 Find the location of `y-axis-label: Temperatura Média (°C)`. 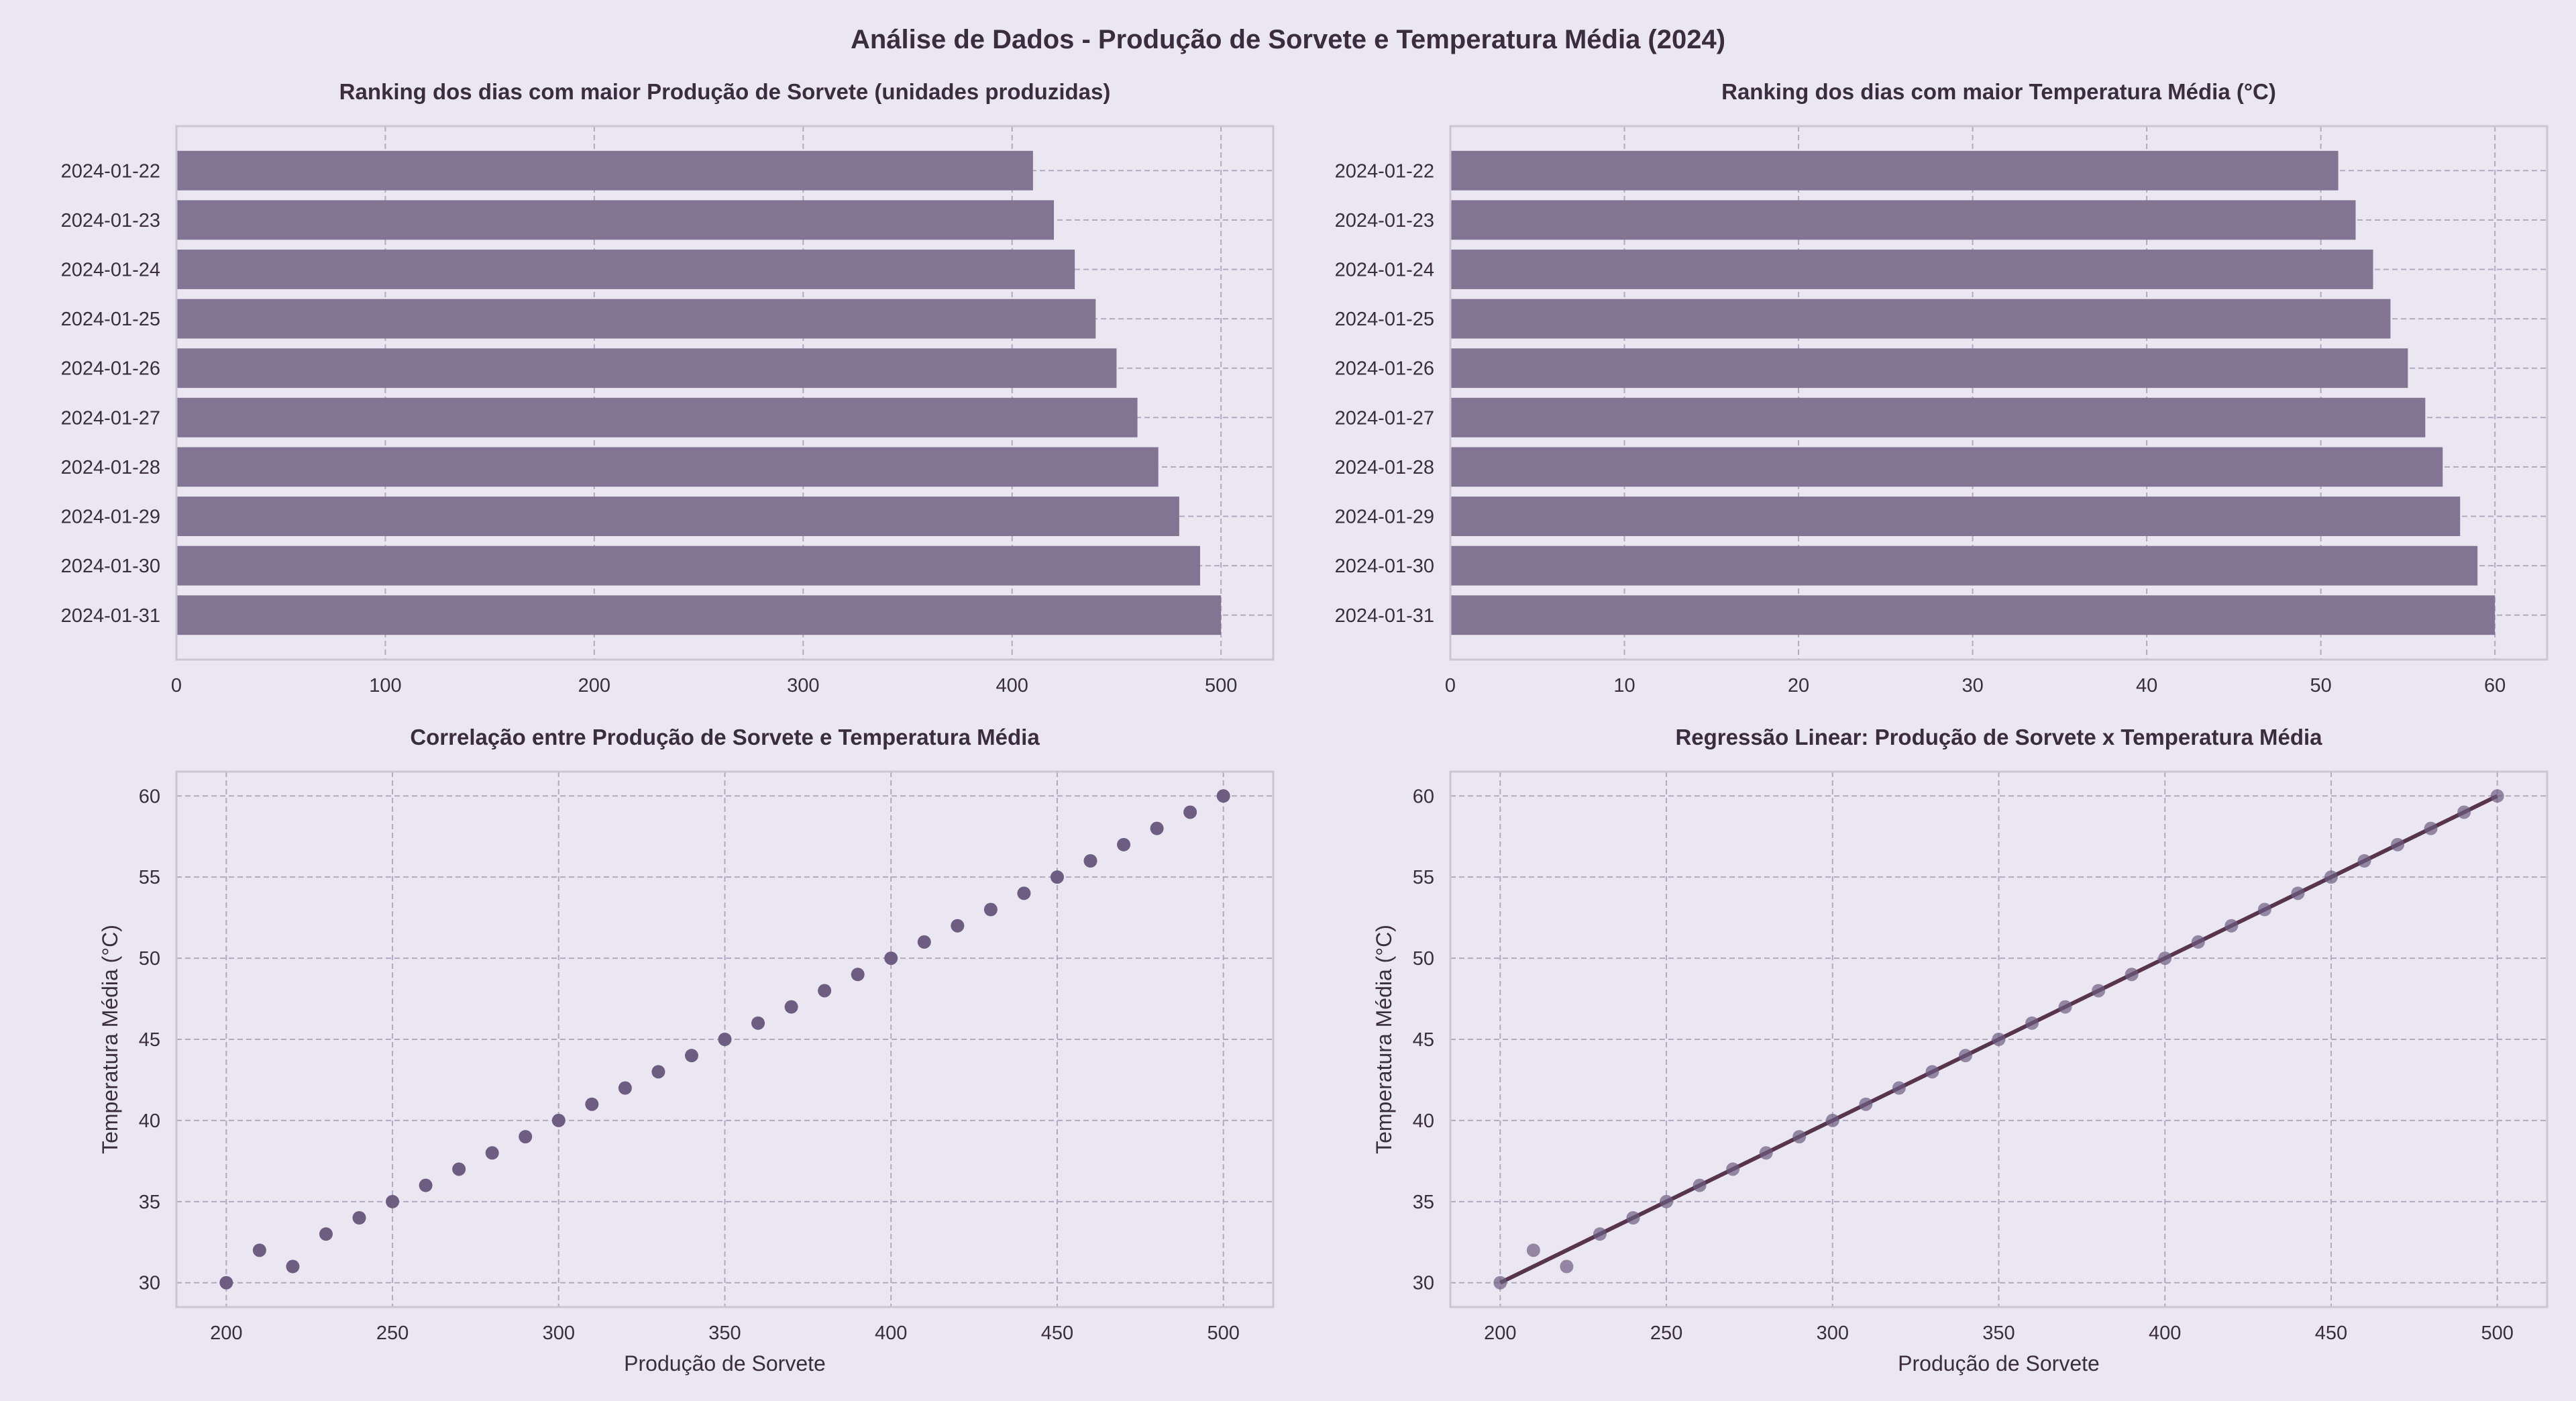

y-axis-label: Temperatura Média (°C) is located at coordinates (1384, 1039).